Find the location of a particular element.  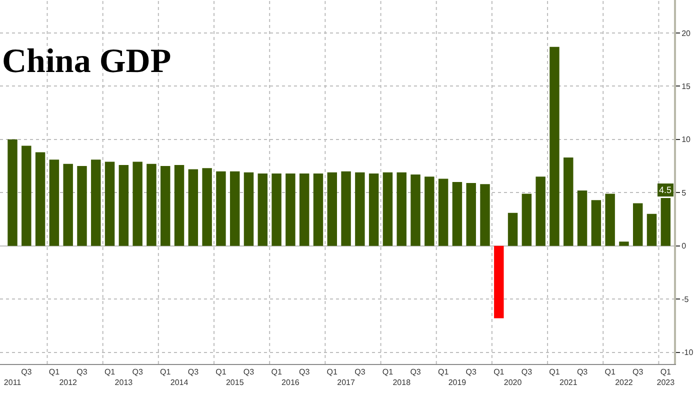

x-tick-label: 2013 is located at coordinates (124, 382).